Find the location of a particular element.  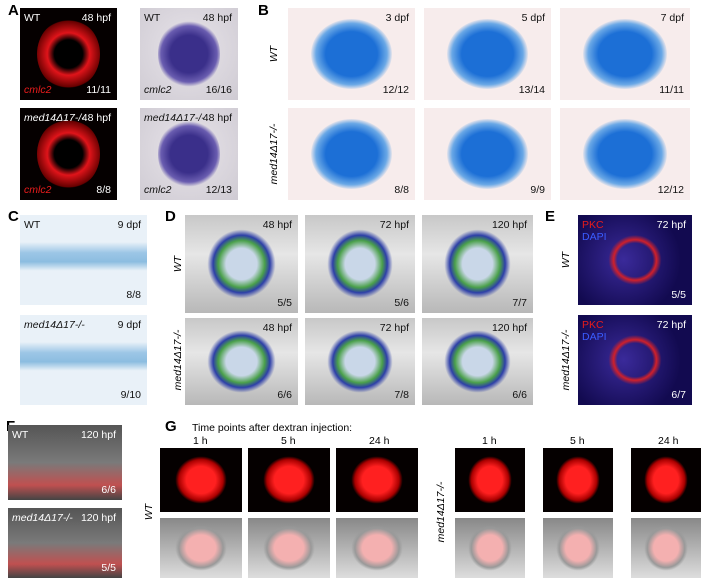

image-label: 11/11 is located at coordinates (671, 90).